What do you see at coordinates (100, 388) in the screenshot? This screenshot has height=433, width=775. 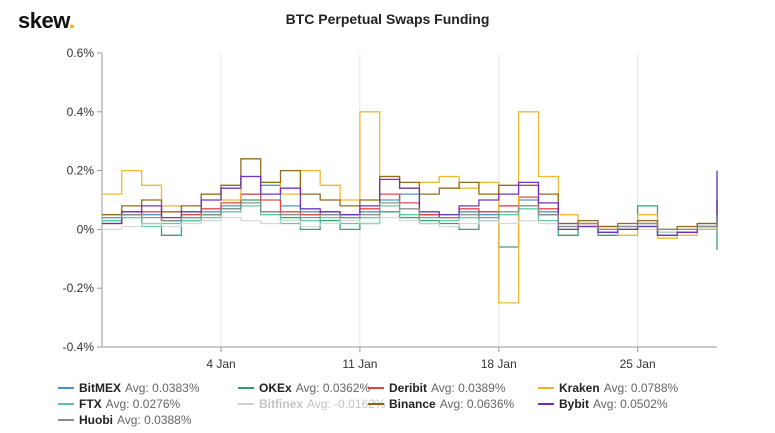 I see `legend-series-name: BitMEX` at bounding box center [100, 388].